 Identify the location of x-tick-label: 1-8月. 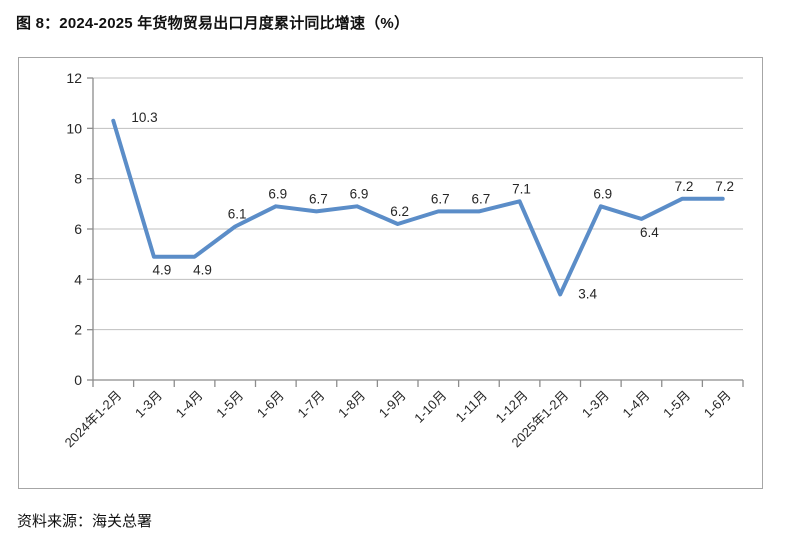
(351, 404).